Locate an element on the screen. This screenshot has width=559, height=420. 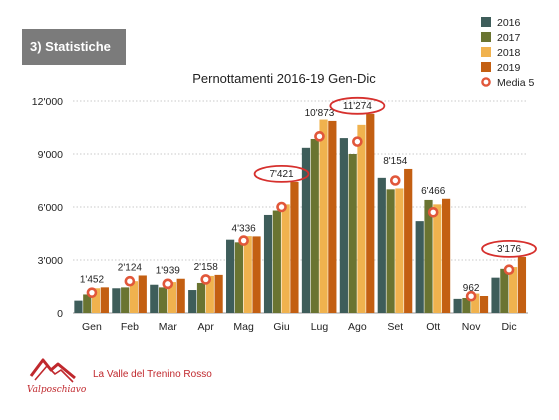
bar-2018-mag is located at coordinates (247, 274).